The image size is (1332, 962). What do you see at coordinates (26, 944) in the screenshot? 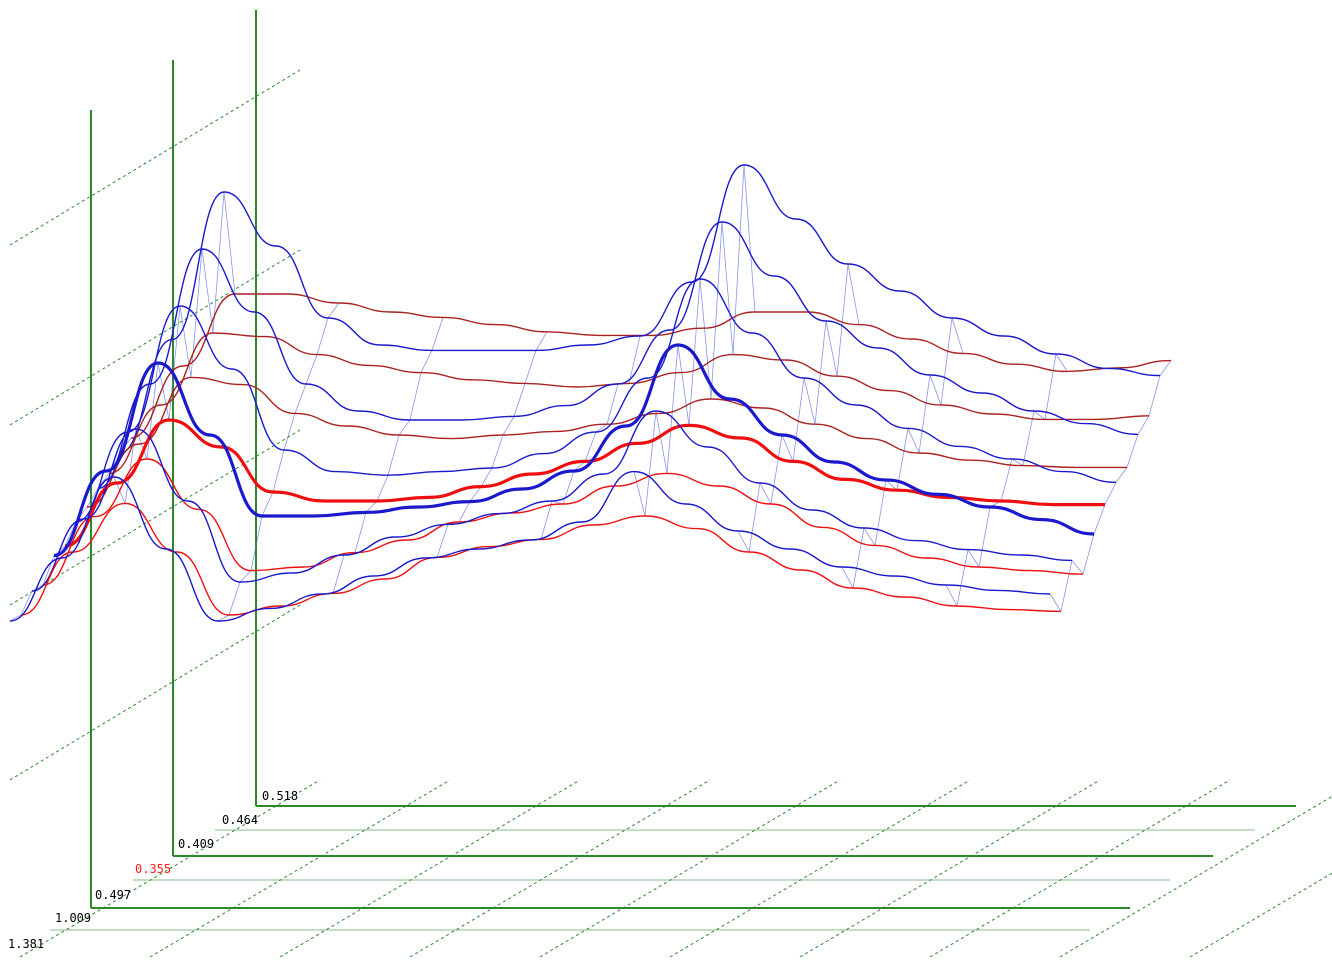
I see `depth-label: 1.381` at bounding box center [26, 944].